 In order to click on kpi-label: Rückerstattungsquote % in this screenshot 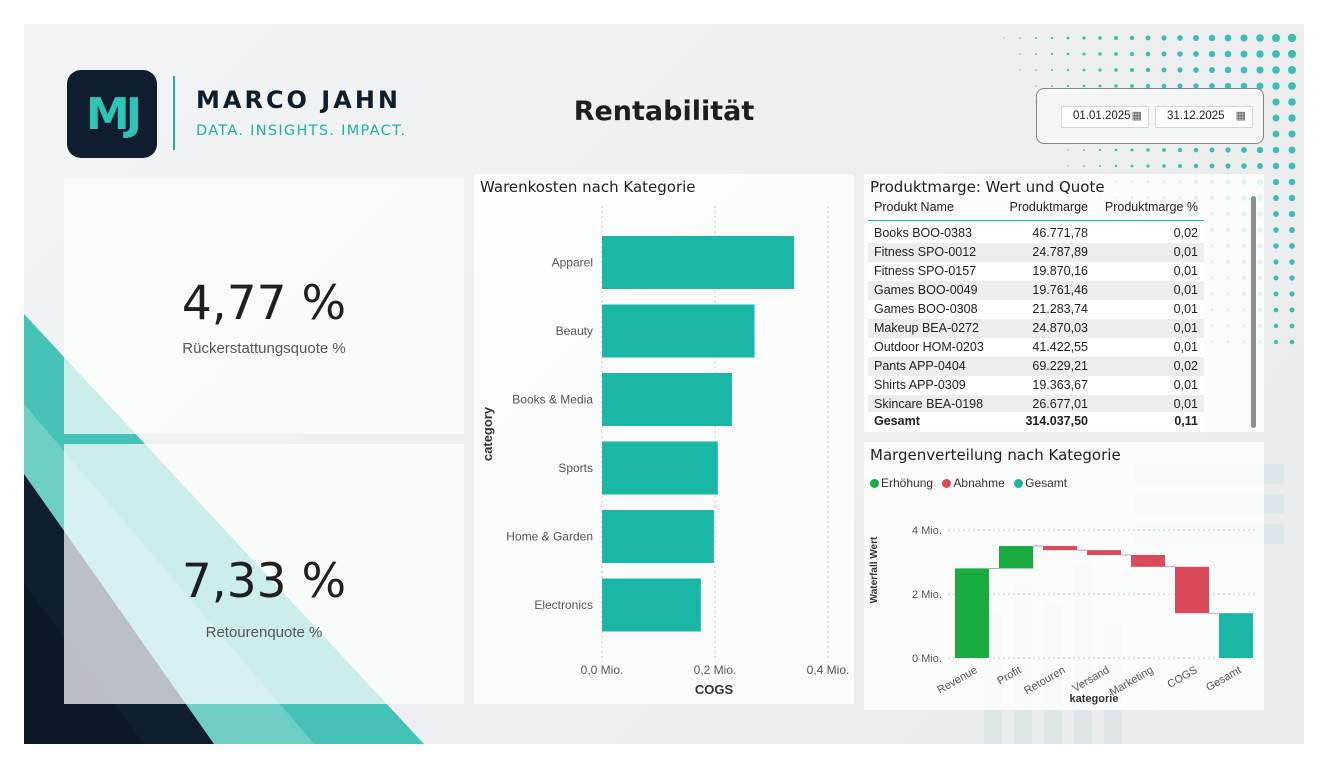, I will do `click(264, 348)`.